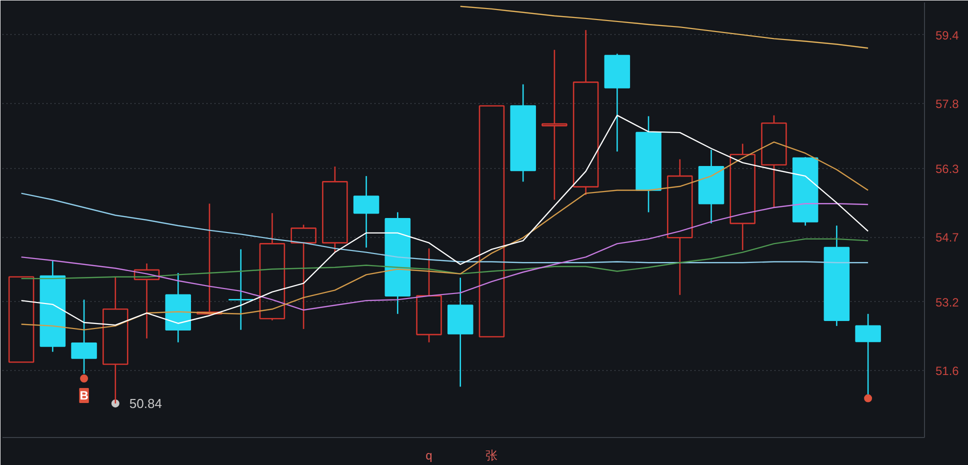 The height and width of the screenshot is (465, 968). I want to click on y-tick-label: 56.3, so click(948, 169).